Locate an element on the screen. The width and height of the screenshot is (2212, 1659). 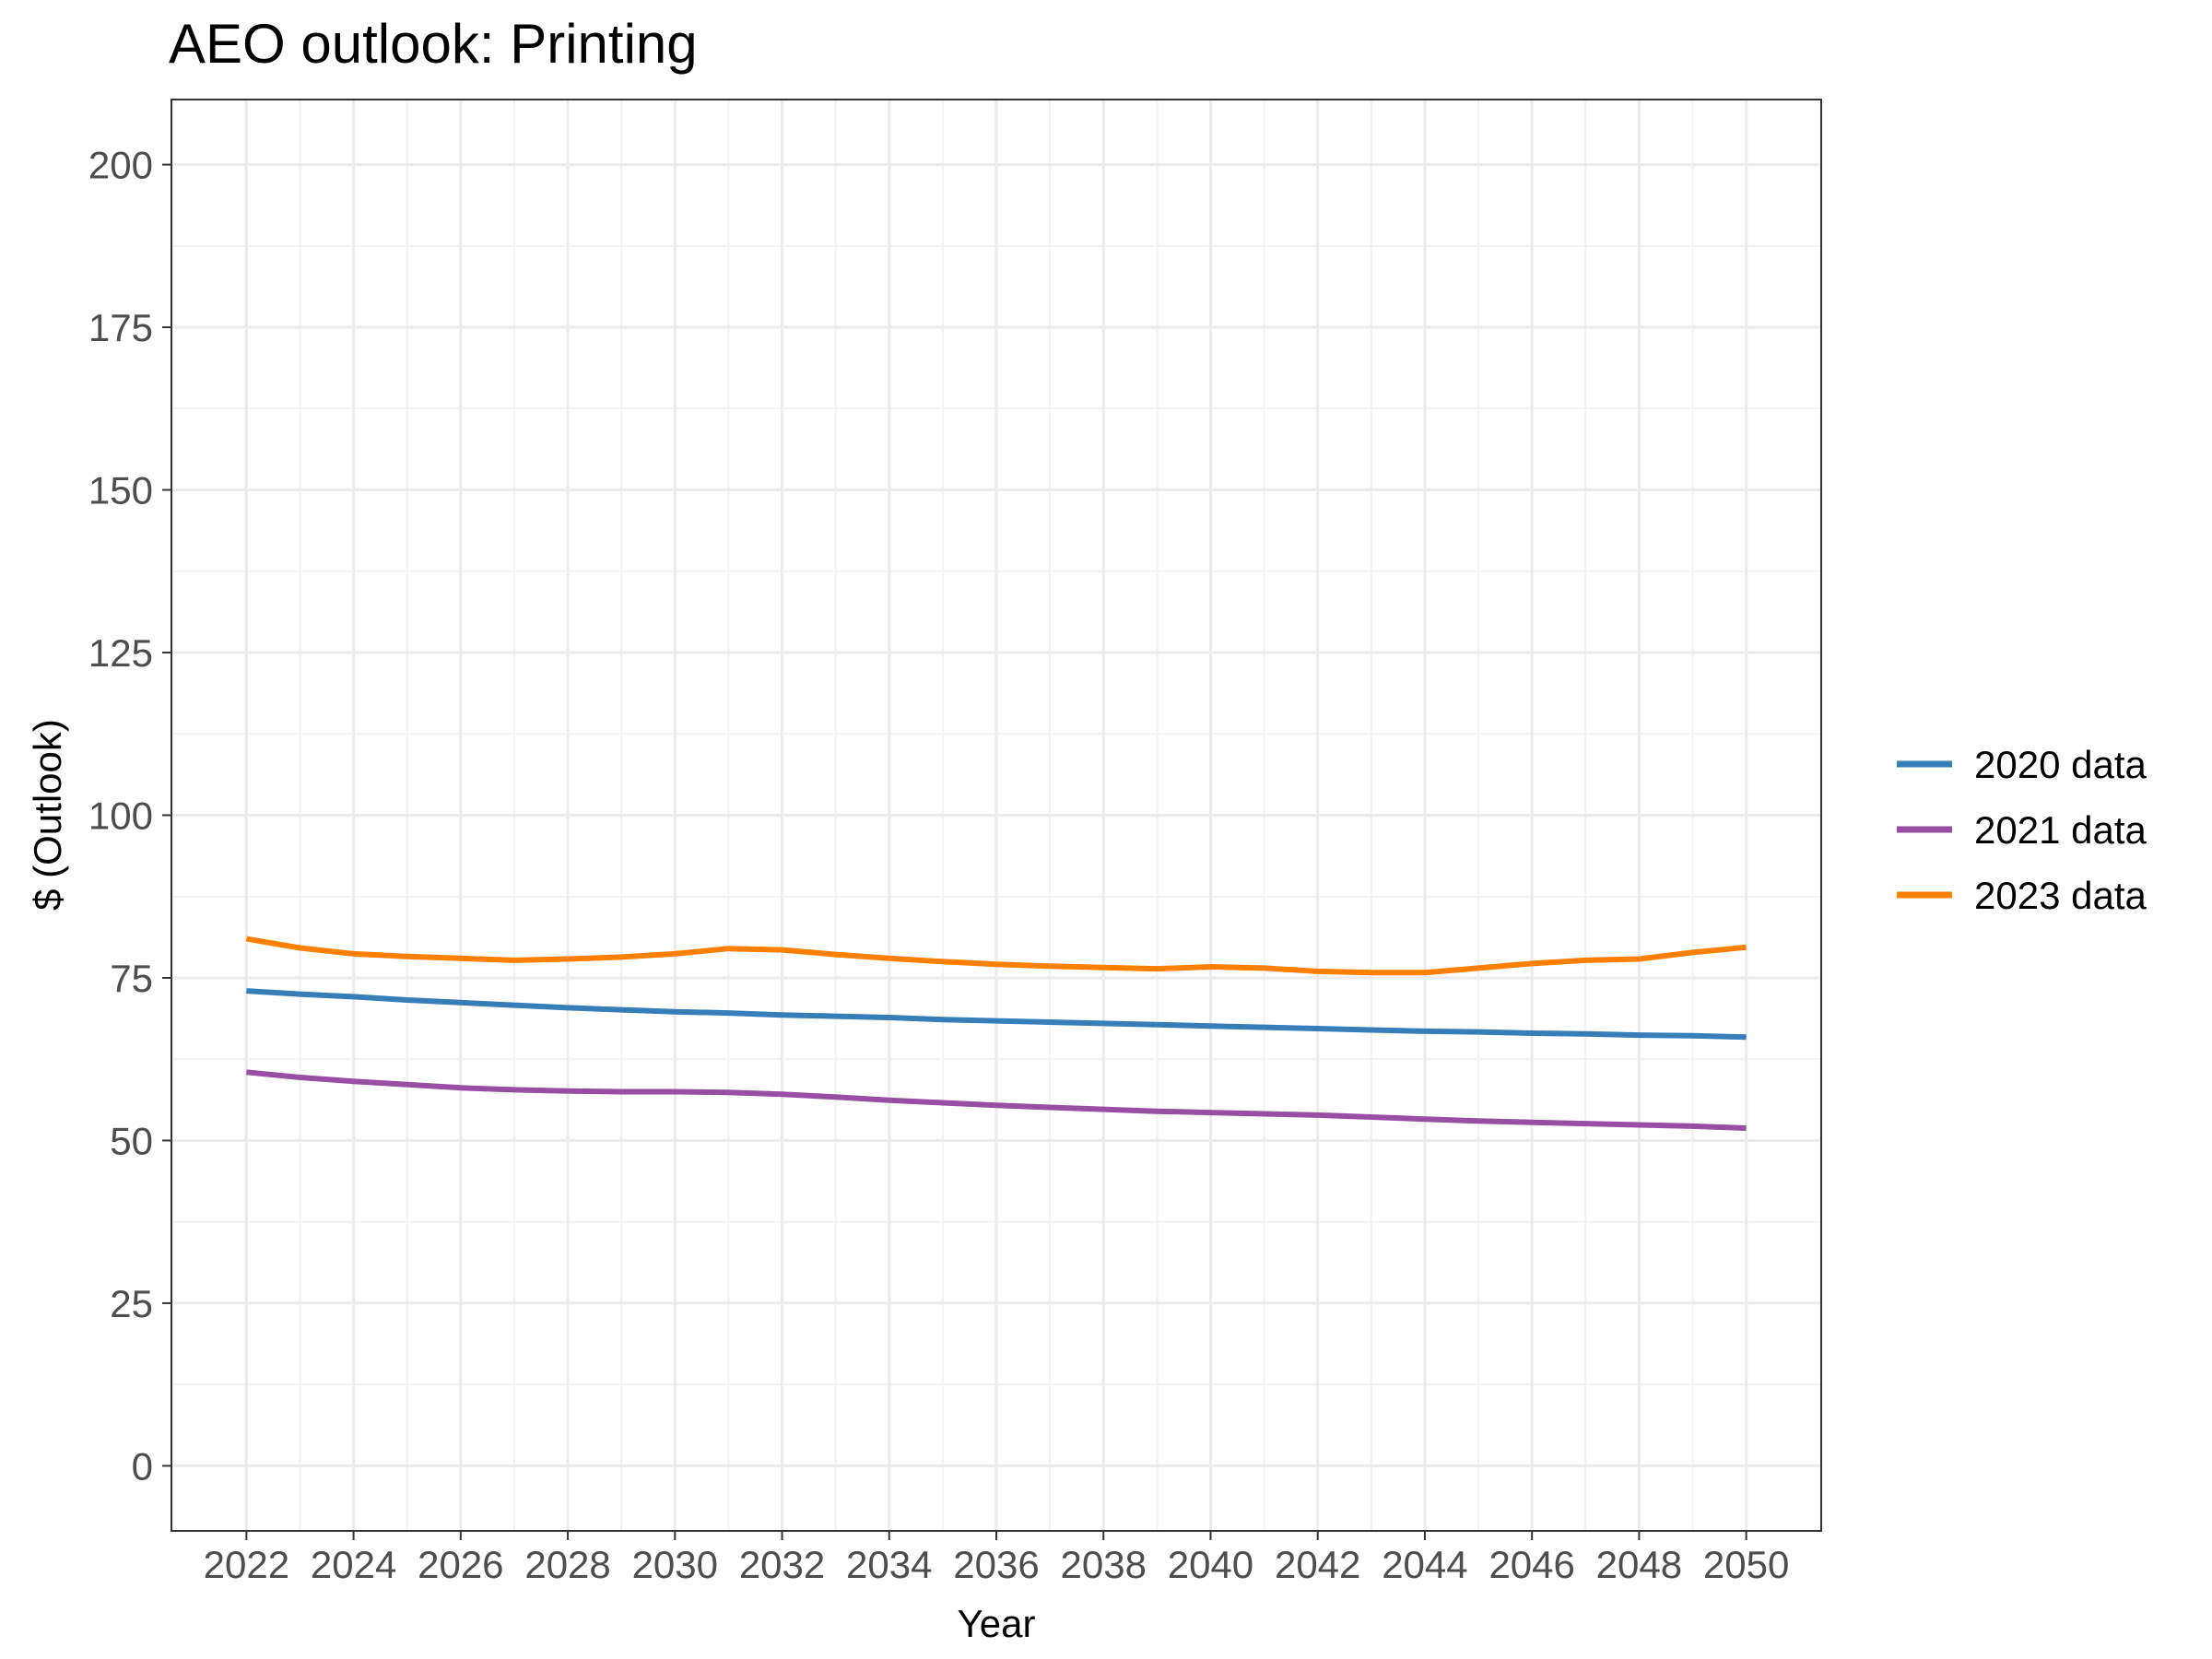
x-tick-label: 2048 is located at coordinates (1639, 1564).